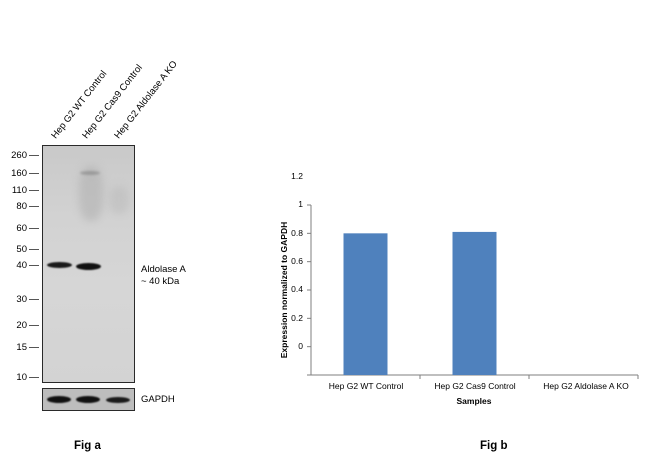  Describe the element at coordinates (300, 204) in the screenshot. I see `y-tick-label: 1` at that location.